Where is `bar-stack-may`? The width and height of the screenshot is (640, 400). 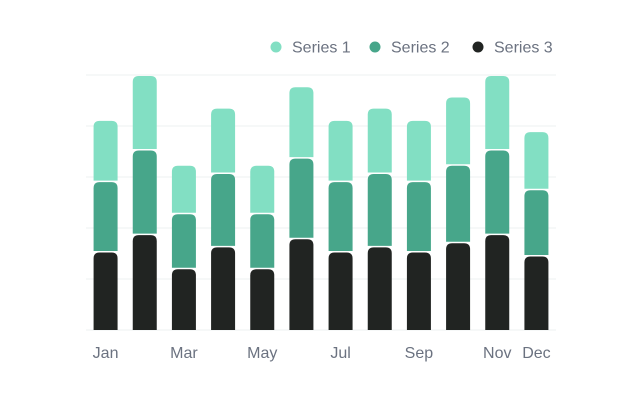
bar-stack-may is located at coordinates (262, 247).